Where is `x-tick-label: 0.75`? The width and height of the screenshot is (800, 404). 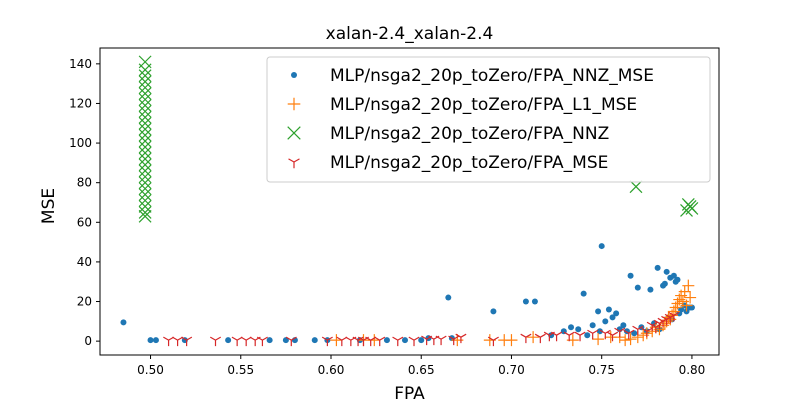 x-tick-label: 0.75 is located at coordinates (601, 370).